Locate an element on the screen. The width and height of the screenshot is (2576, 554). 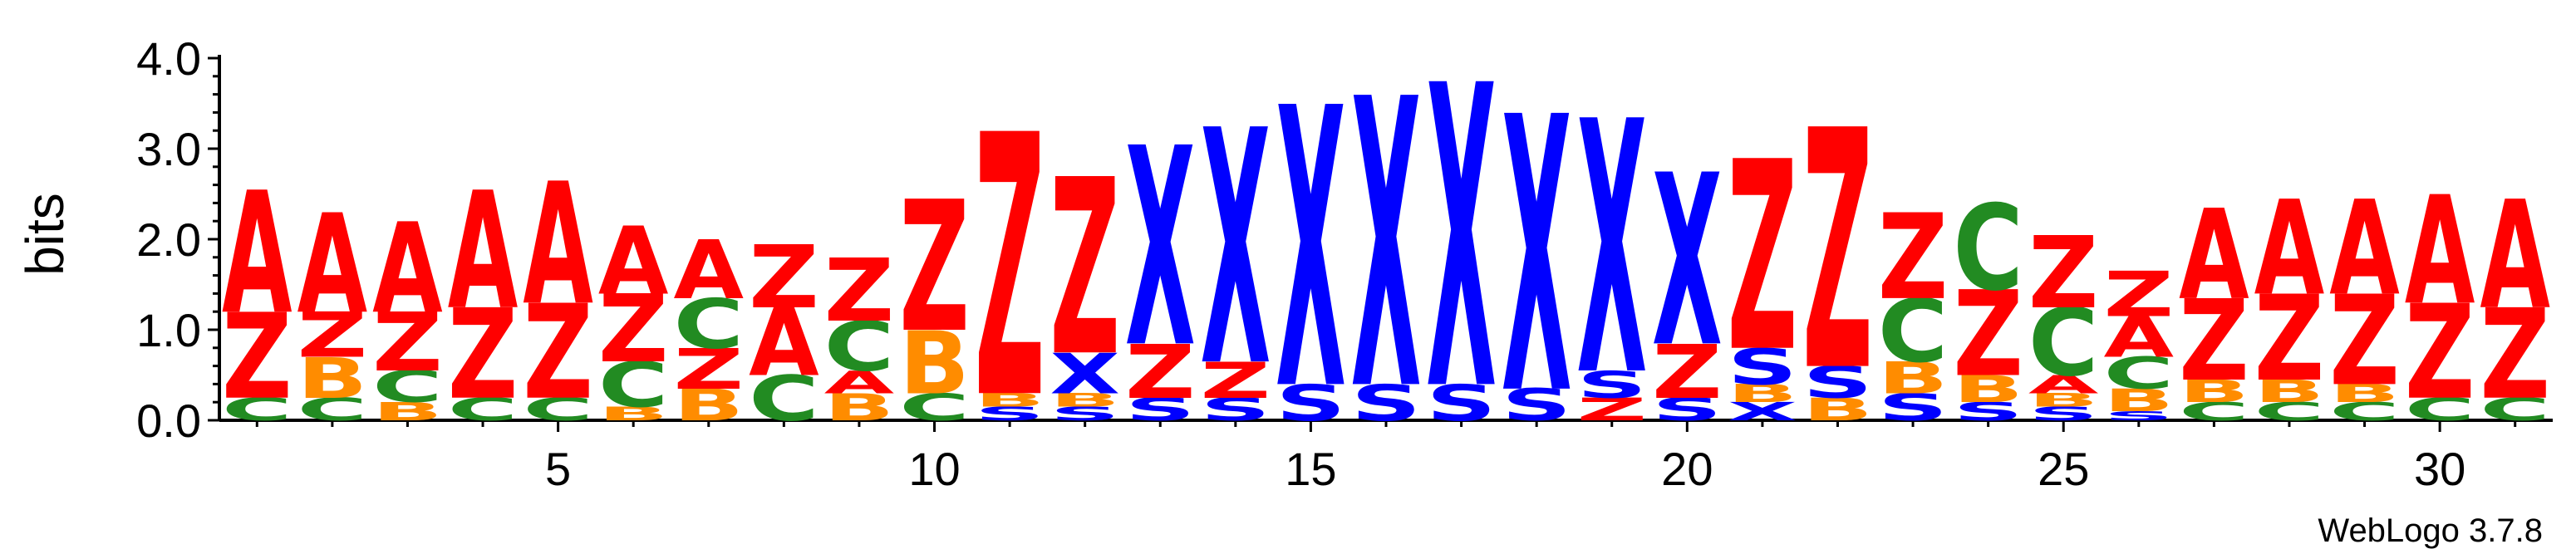
x-tick-label: 20 is located at coordinates (1687, 469).